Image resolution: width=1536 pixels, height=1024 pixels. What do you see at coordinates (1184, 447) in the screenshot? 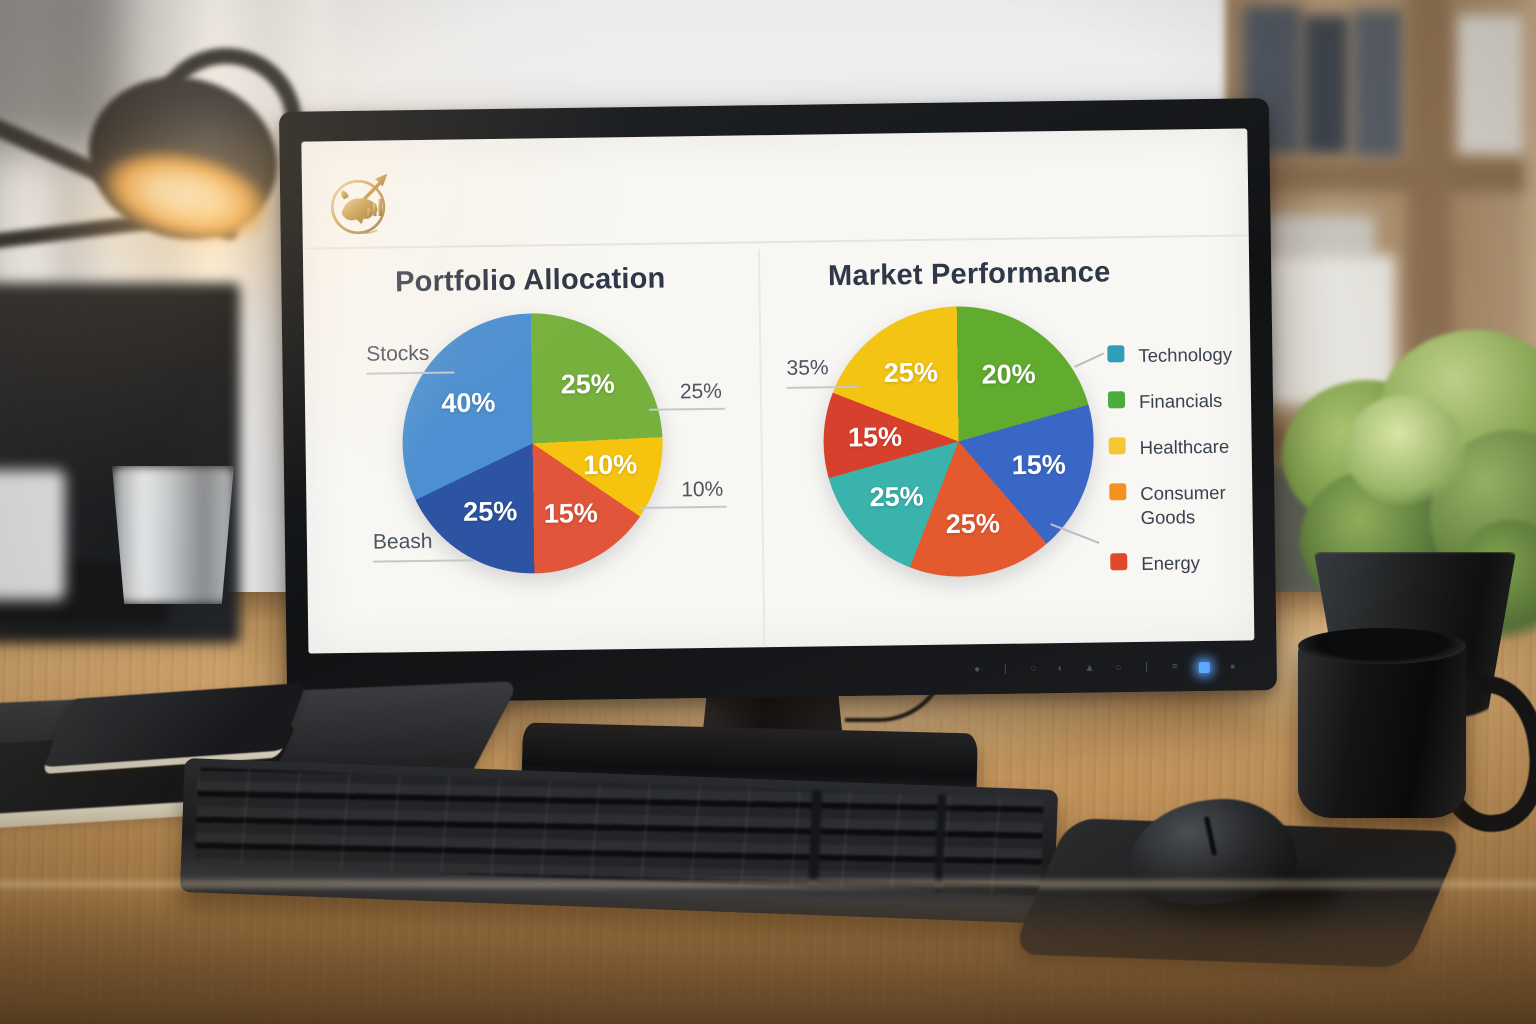
I see `legend-label: Healthcare` at bounding box center [1184, 447].